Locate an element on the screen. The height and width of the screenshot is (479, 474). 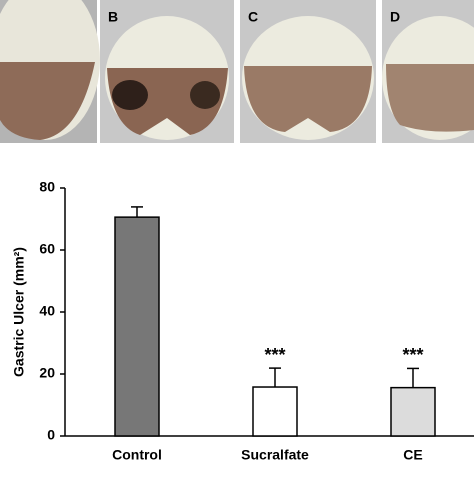
panel-label: D is located at coordinates (395, 17).